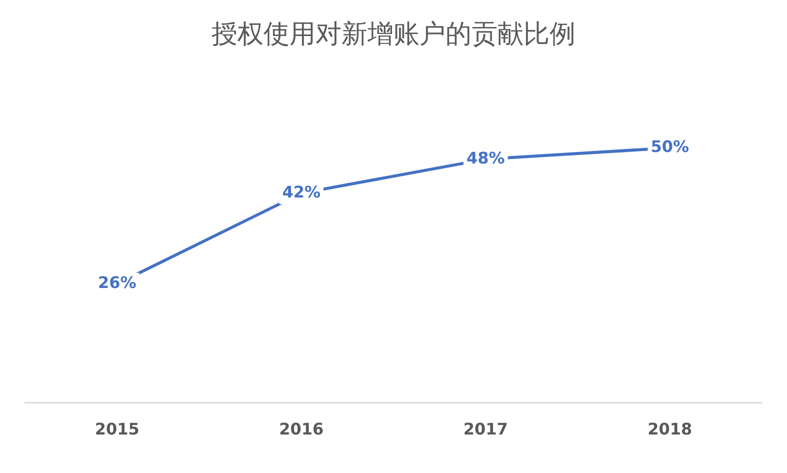 This screenshot has width=787, height=473. I want to click on x-tick-label: 2017, so click(485, 429).